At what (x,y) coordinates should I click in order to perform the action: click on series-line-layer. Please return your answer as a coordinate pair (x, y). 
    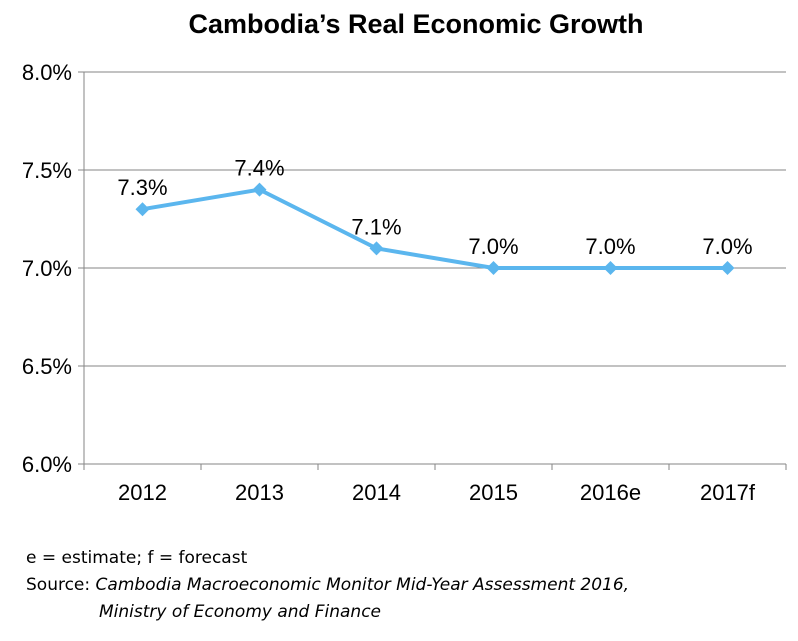
    Looking at the image, I should click on (435, 228).